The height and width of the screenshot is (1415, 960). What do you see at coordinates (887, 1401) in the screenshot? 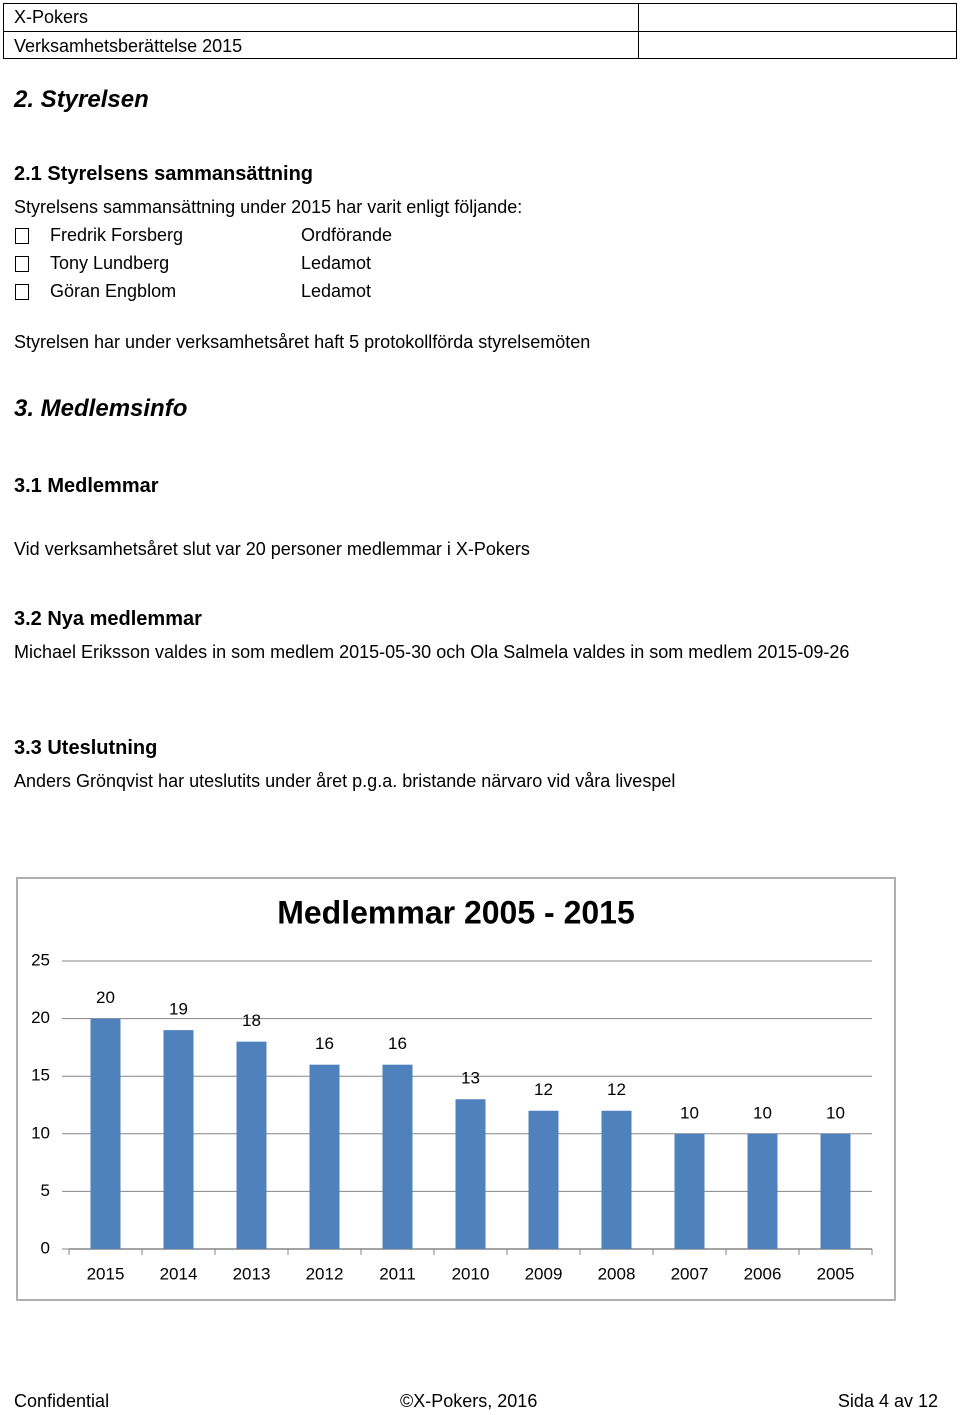
I see `footer-right: Sida 4 av 12` at bounding box center [887, 1401].